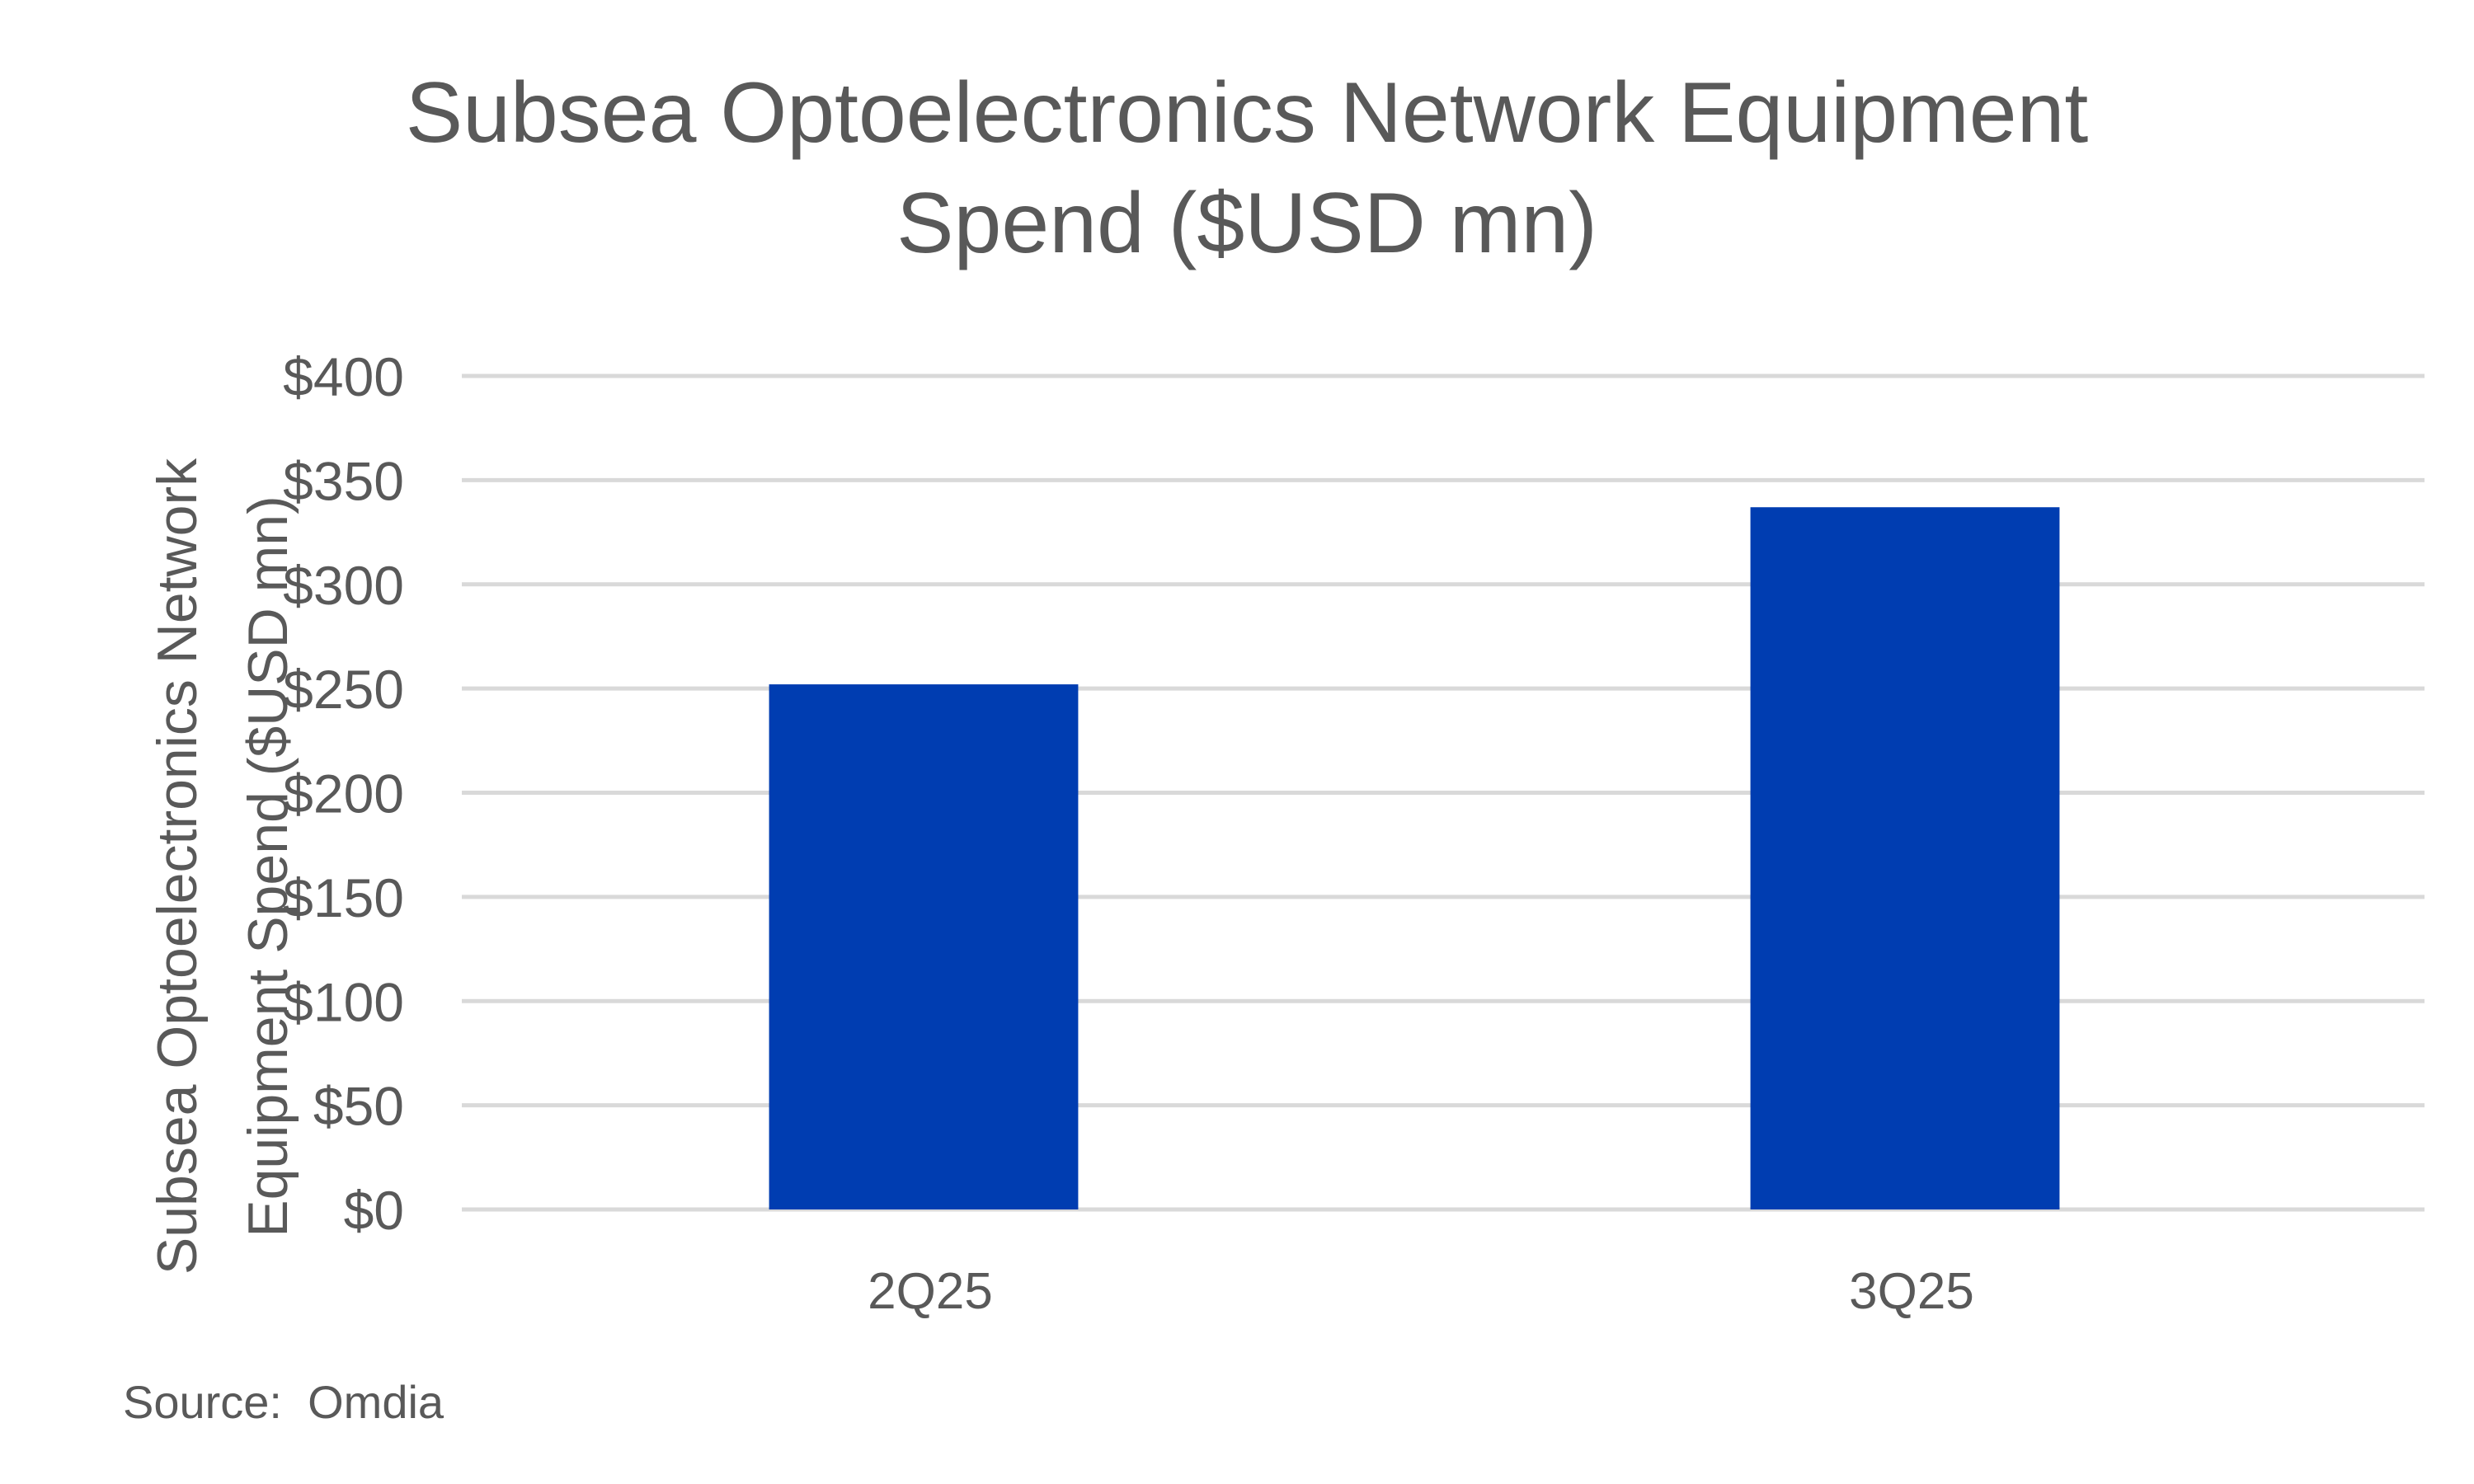  Describe the element at coordinates (924, 946) in the screenshot. I see `bar-2Q25` at that location.